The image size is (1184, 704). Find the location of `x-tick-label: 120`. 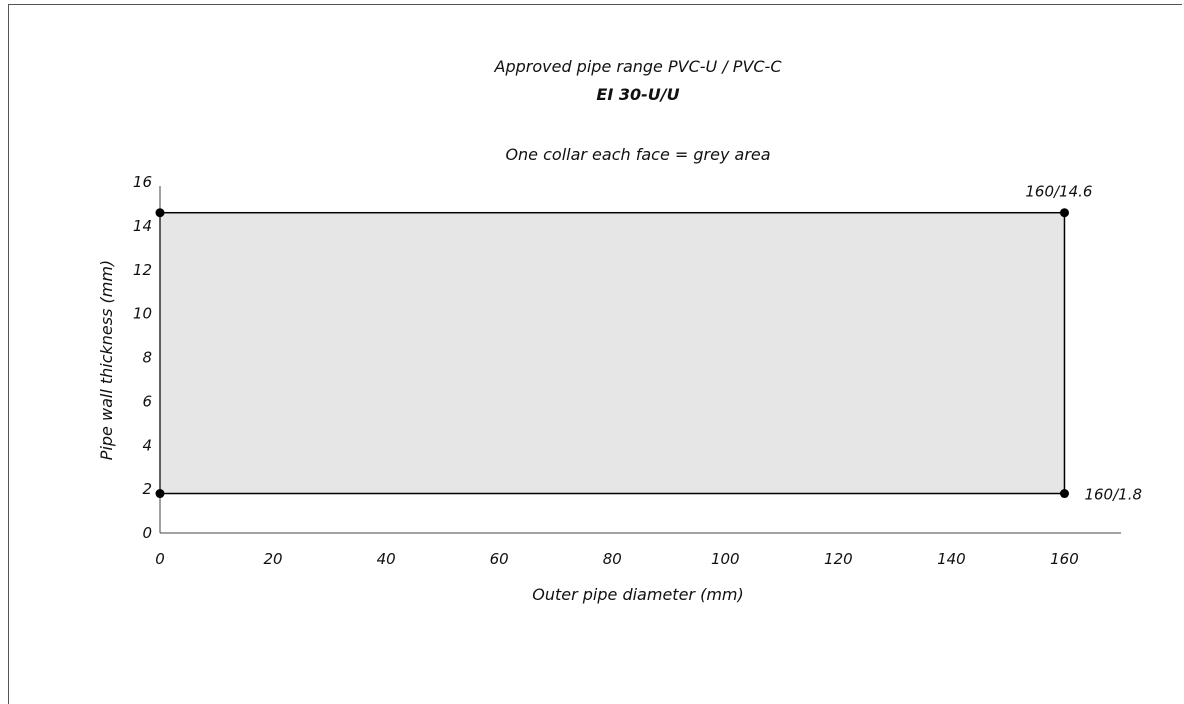

x-tick-label: 120 is located at coordinates (838, 559).